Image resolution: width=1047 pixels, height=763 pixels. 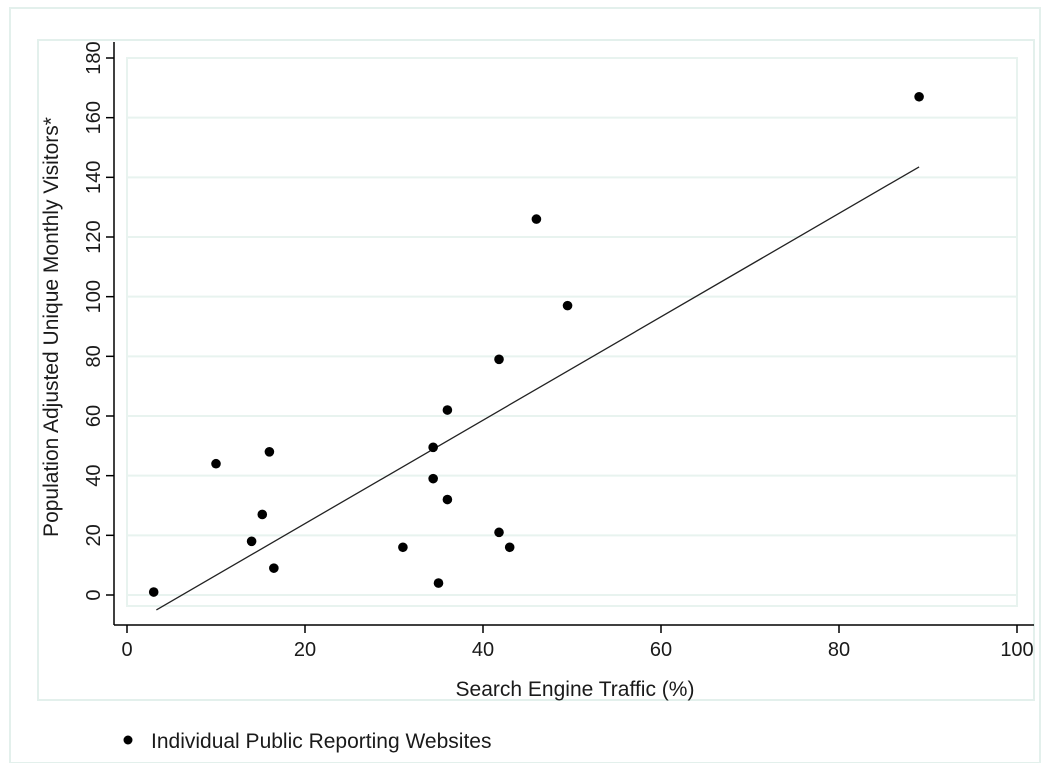 I want to click on legend: Individual Public Reporting Websites, so click(x=307, y=741).